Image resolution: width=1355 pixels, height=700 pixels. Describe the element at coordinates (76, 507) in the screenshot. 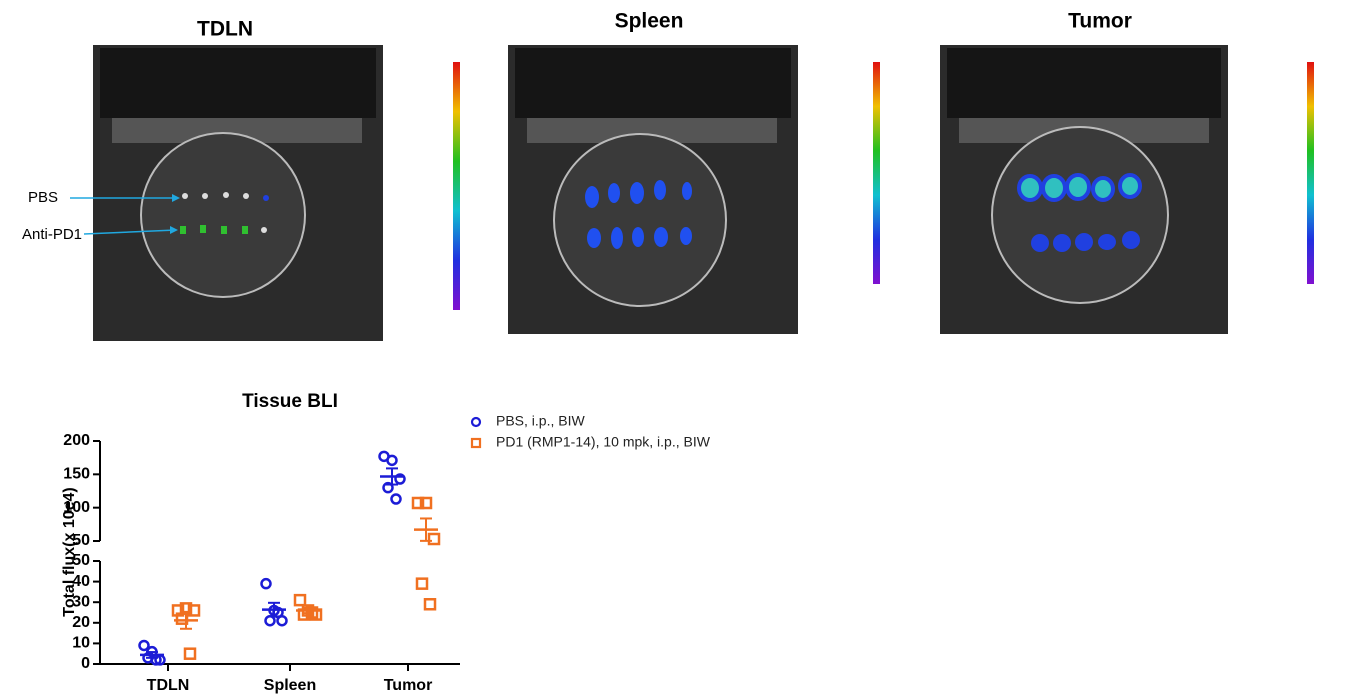

I see `y-tick-label: 100` at that location.